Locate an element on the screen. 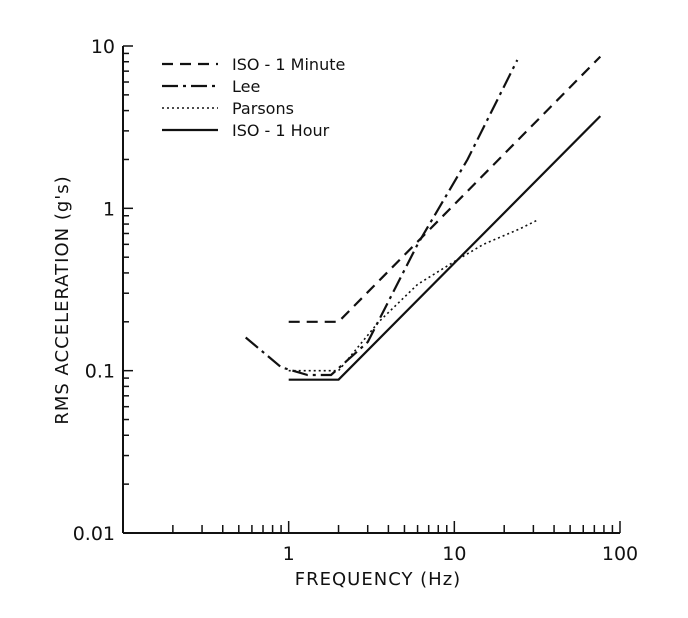  series-line-dotted is located at coordinates (413, 295).